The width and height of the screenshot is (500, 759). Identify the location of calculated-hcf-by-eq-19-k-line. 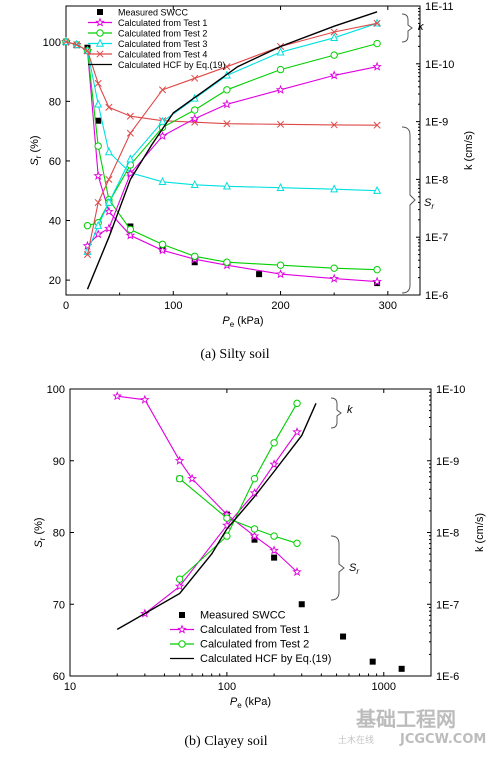
(216, 517).